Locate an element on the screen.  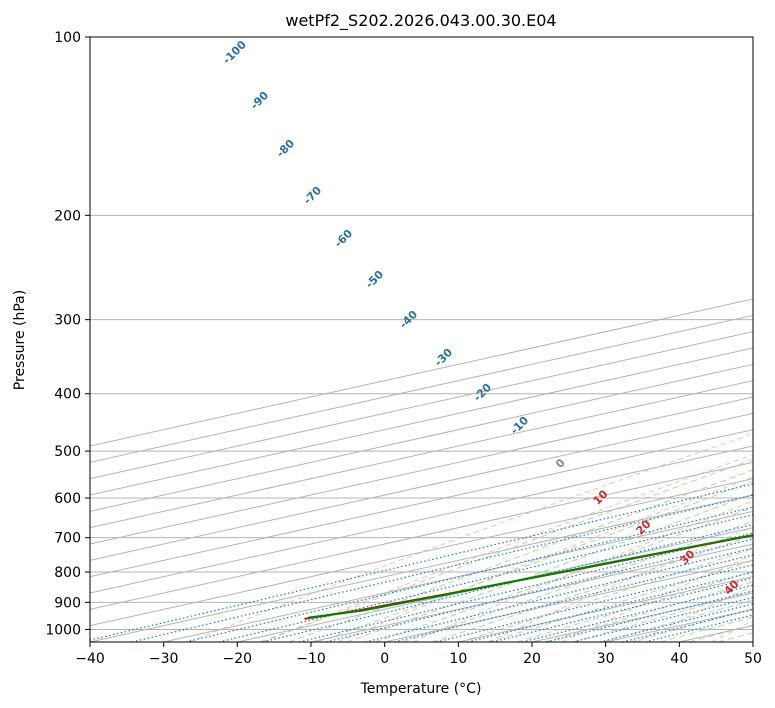
y-axis-label: Pressure (hPa) is located at coordinates (20, 340).